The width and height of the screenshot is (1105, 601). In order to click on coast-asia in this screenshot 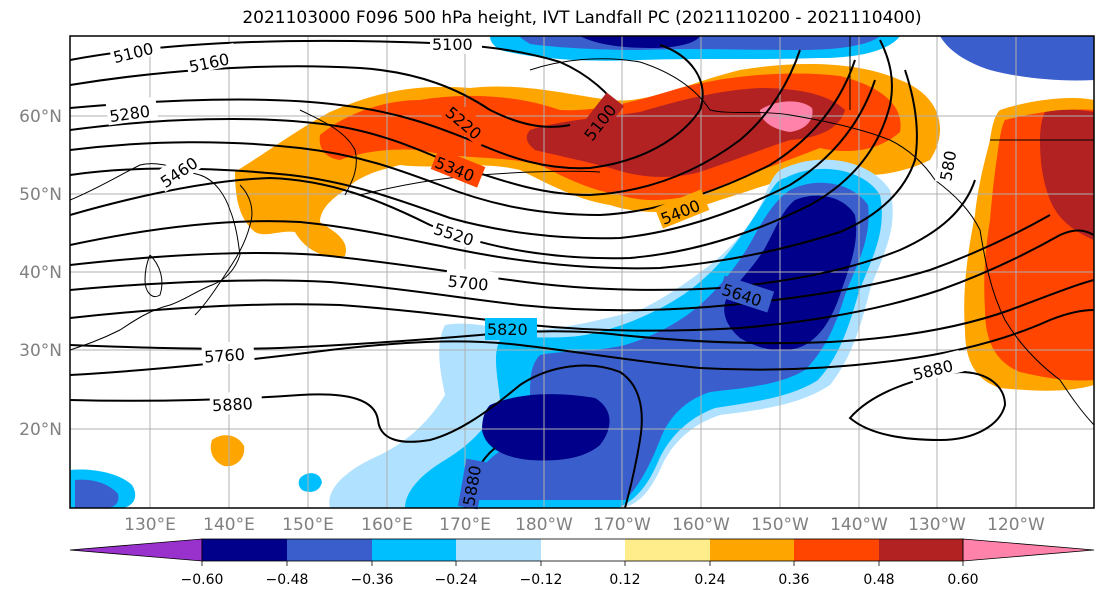, I will do `click(155, 257)`.